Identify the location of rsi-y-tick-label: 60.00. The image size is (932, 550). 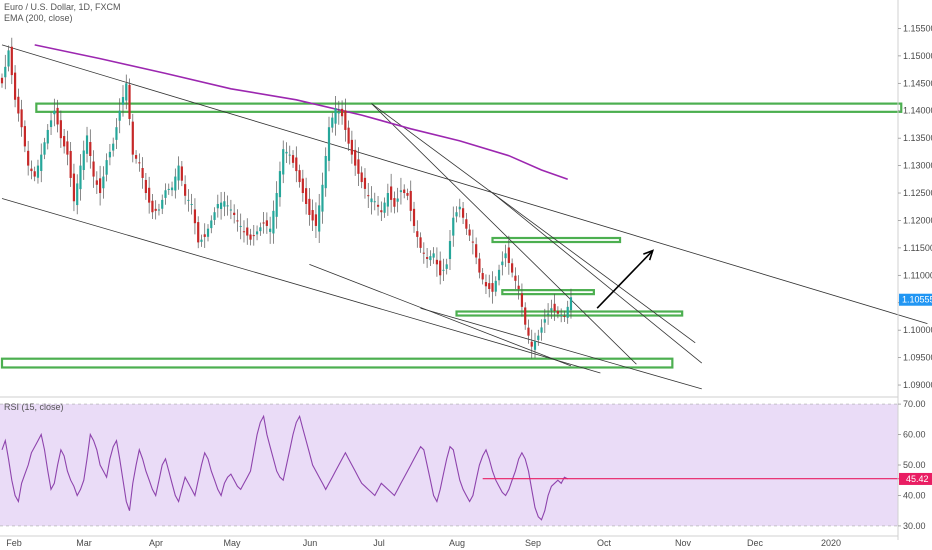
(914, 435).